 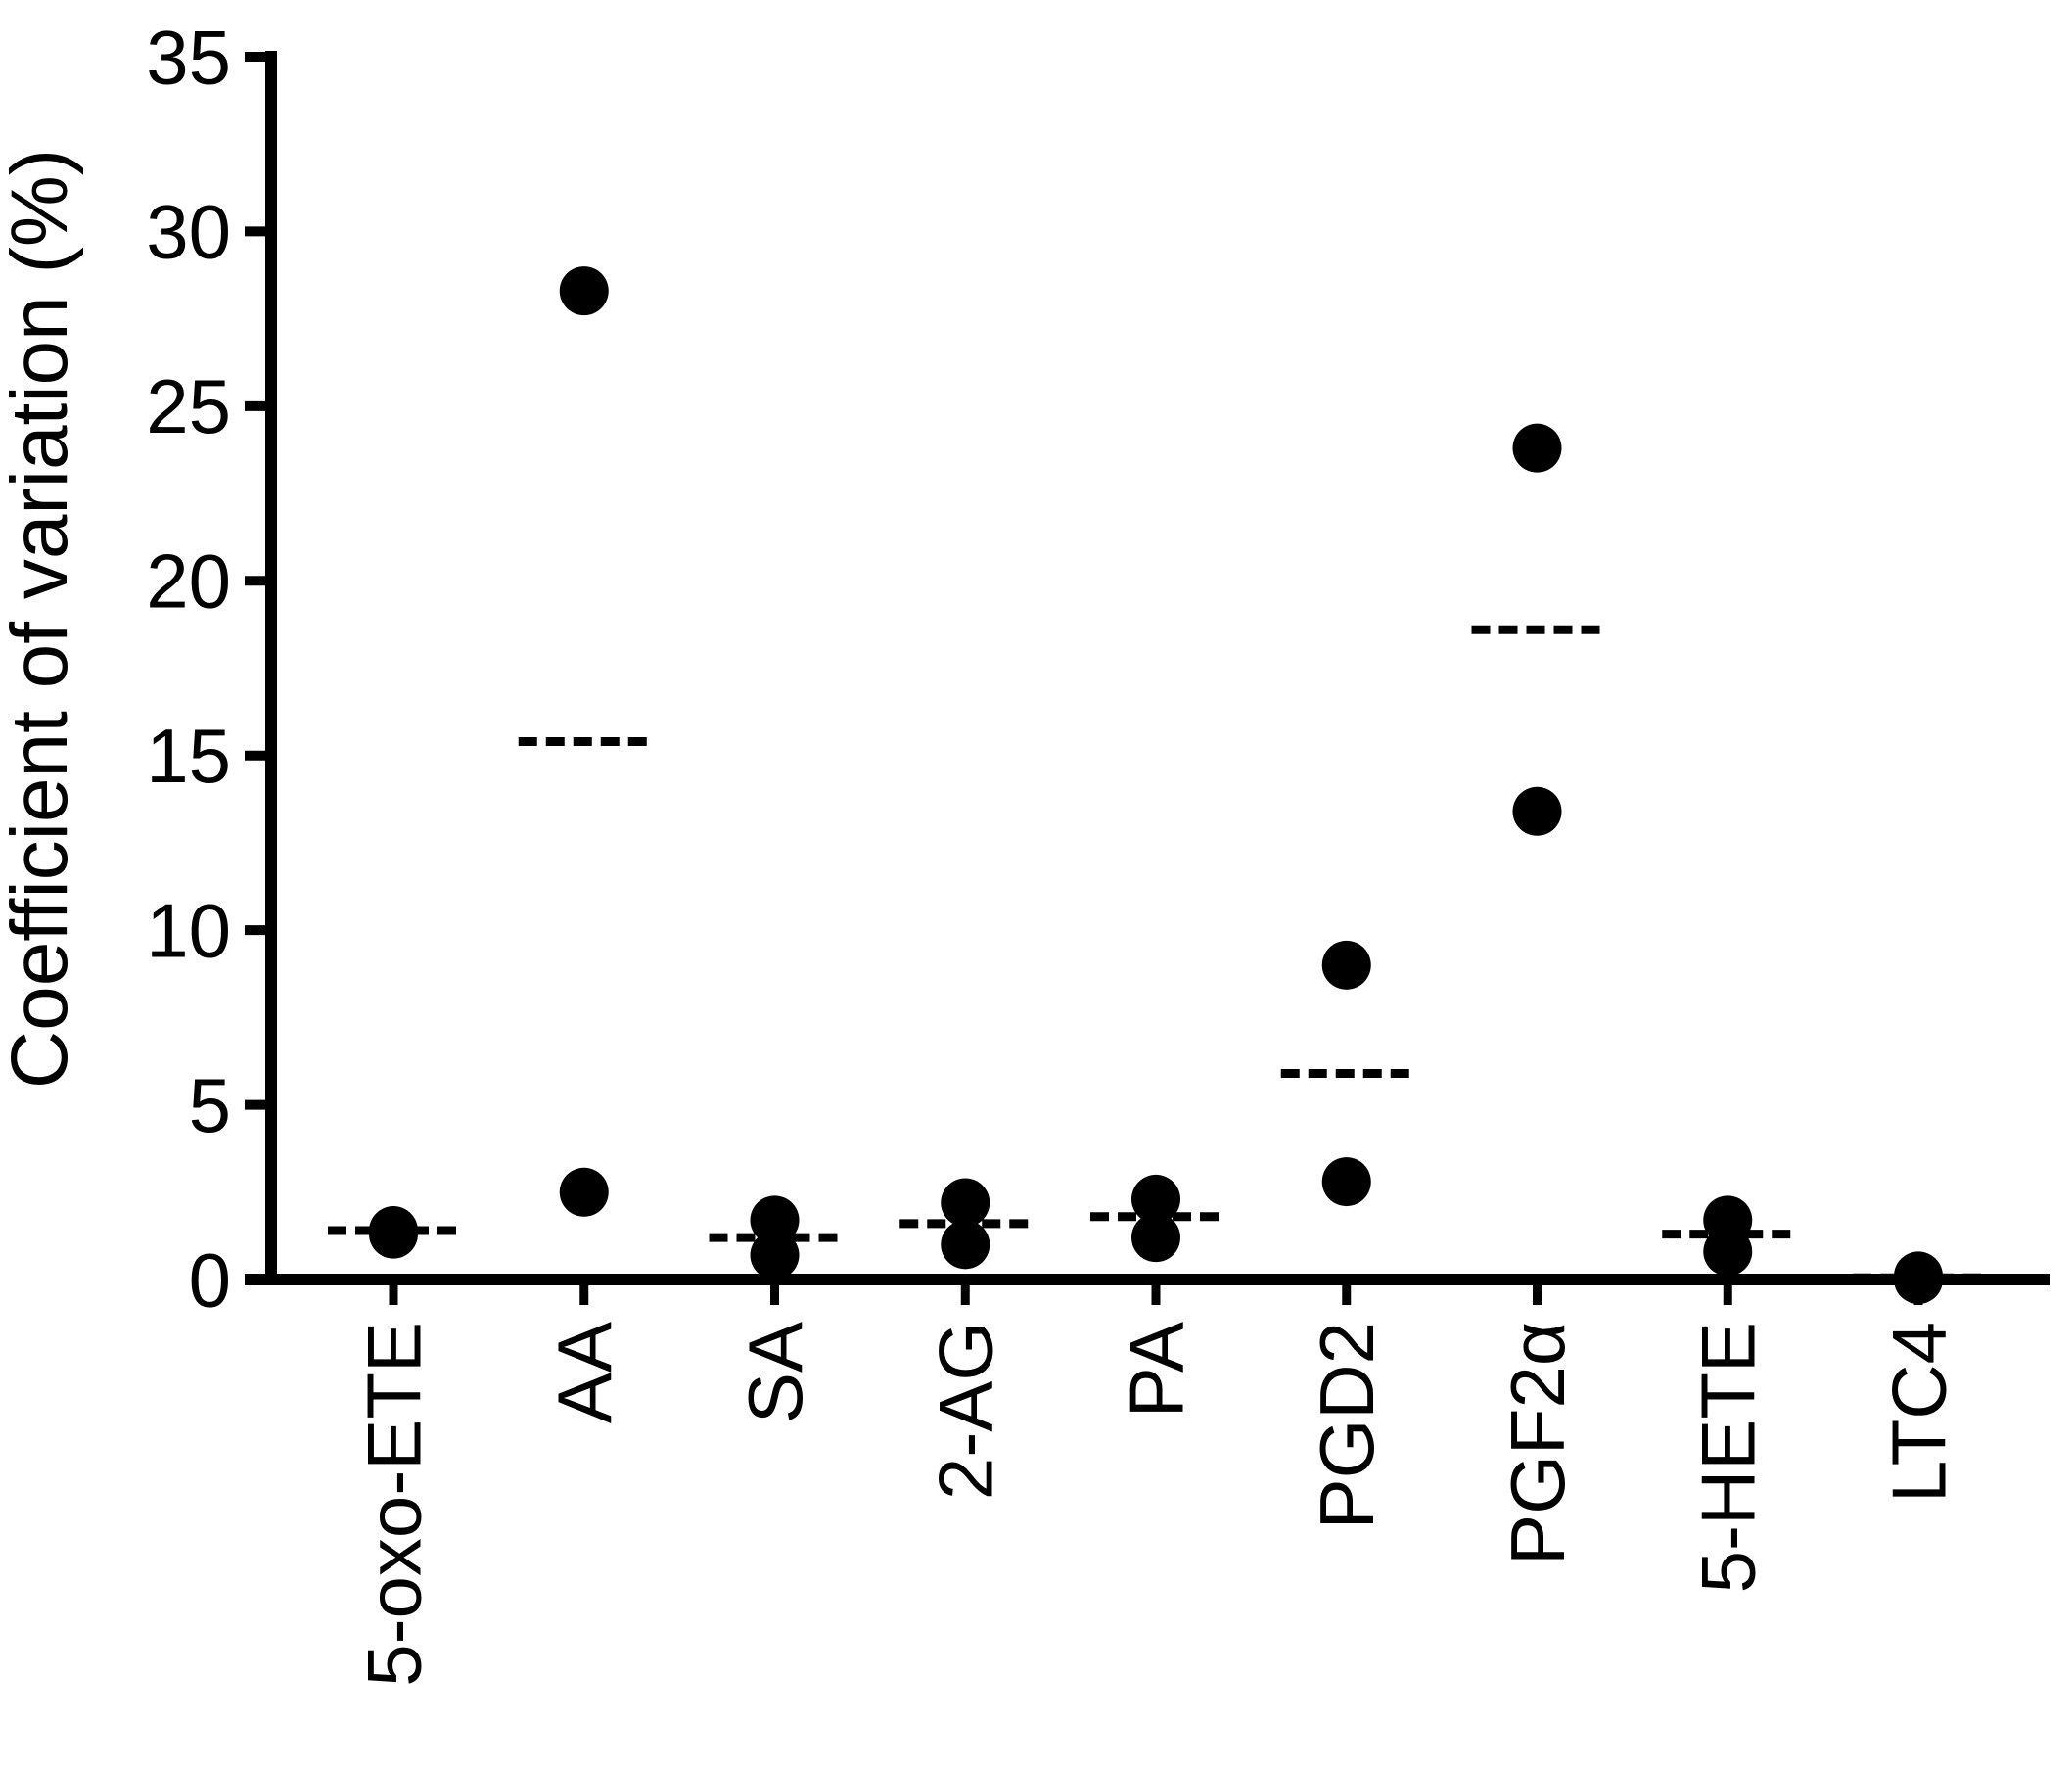 What do you see at coordinates (210, 1105) in the screenshot?
I see `y-tick-label: 5` at bounding box center [210, 1105].